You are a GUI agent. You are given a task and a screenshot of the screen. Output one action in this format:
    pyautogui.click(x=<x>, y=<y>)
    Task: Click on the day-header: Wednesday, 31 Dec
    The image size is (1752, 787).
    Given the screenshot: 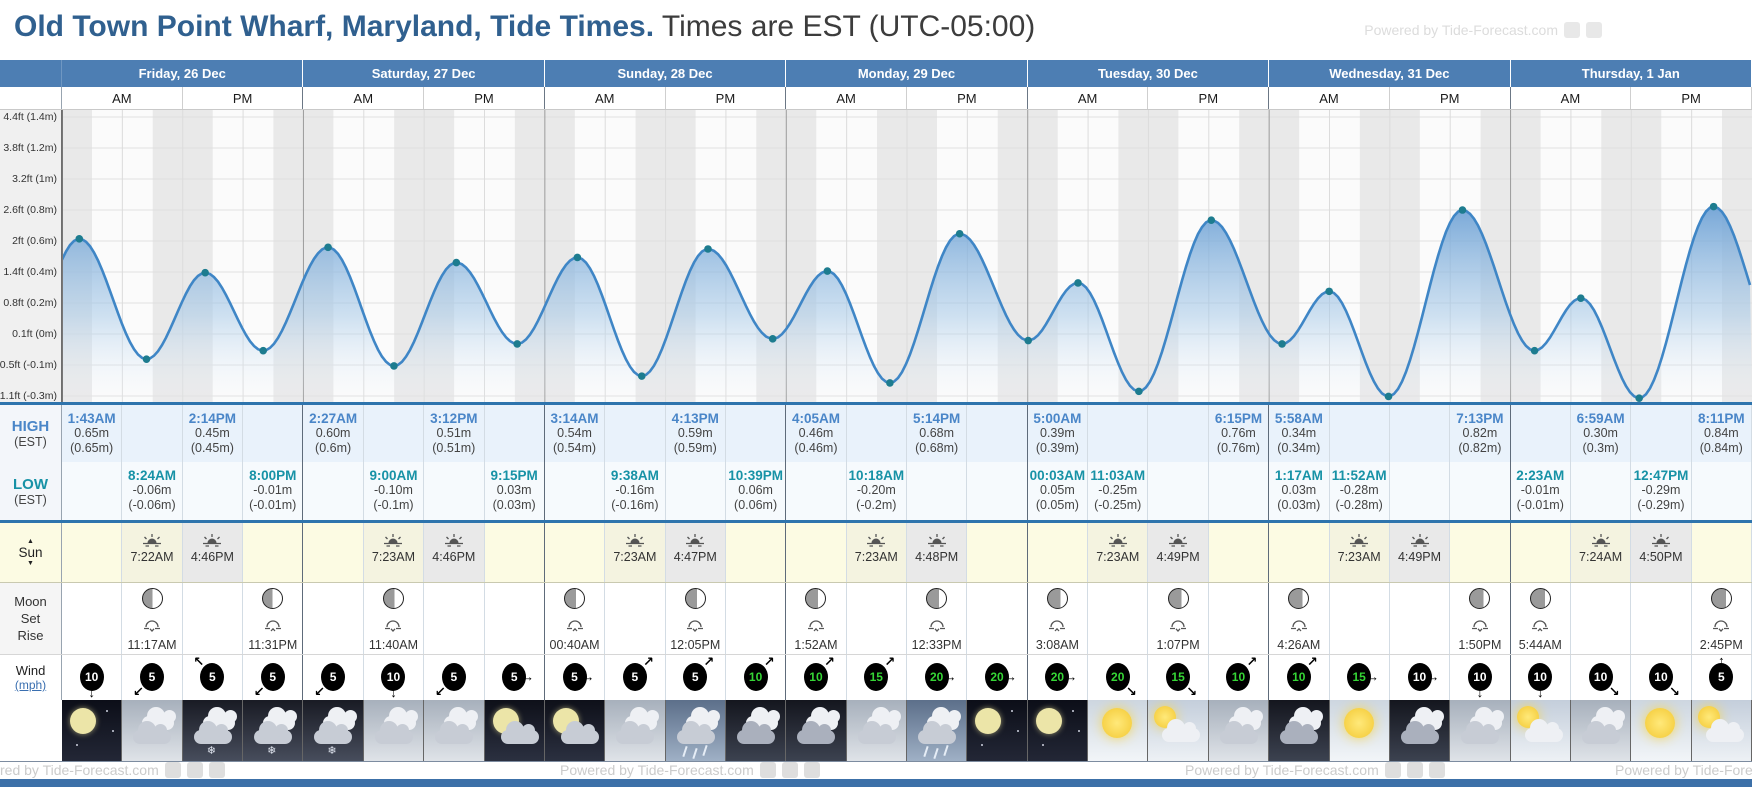 What is the action you would take?
    pyautogui.click(x=1390, y=73)
    